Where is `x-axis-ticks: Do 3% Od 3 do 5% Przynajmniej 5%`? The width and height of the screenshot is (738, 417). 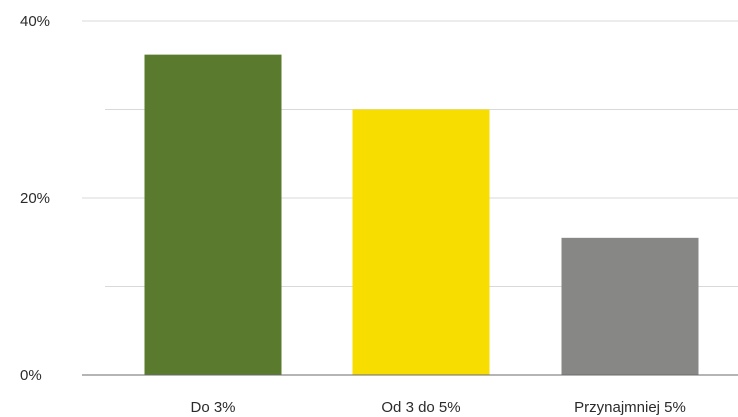 x-axis-ticks: Do 3% Od 3 do 5% Przynajmniej 5% is located at coordinates (437, 407).